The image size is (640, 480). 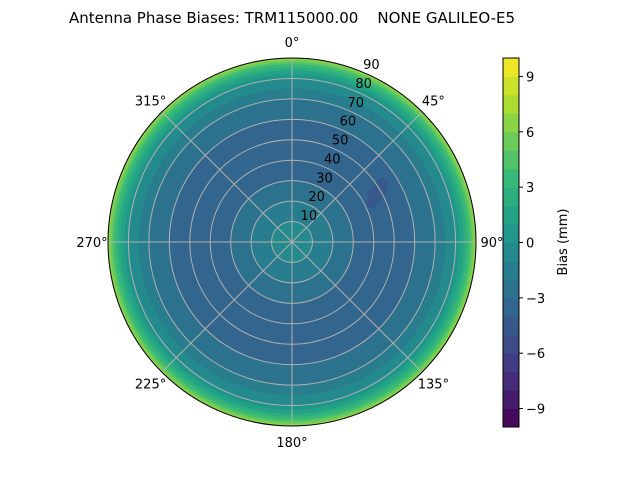 I want to click on colorbar-tick-label: 6, so click(x=530, y=133).